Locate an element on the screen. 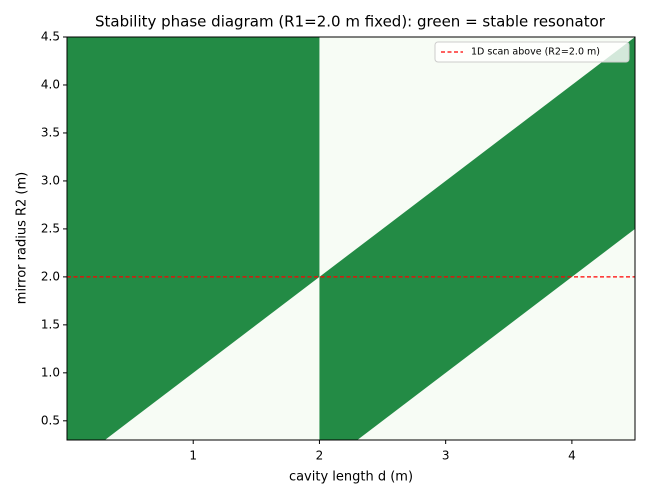  legend: 1D scan above (R2=2.0 m) is located at coordinates (532, 52).